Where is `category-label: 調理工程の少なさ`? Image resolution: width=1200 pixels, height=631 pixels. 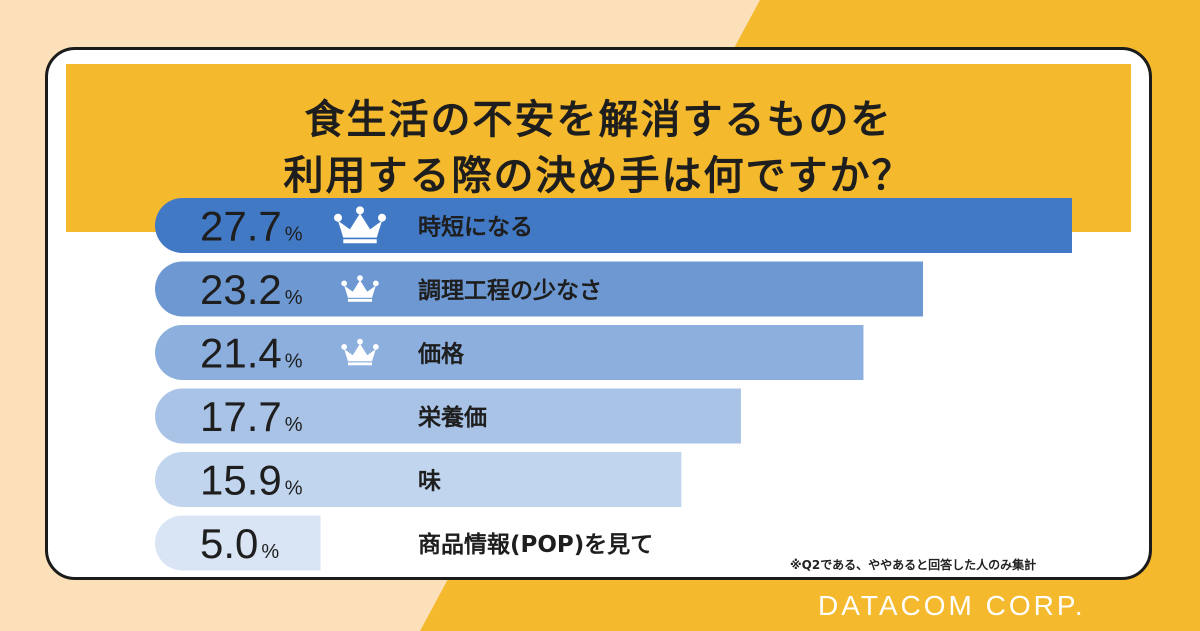
category-label: 調理工程の少なさ is located at coordinates (510, 290).